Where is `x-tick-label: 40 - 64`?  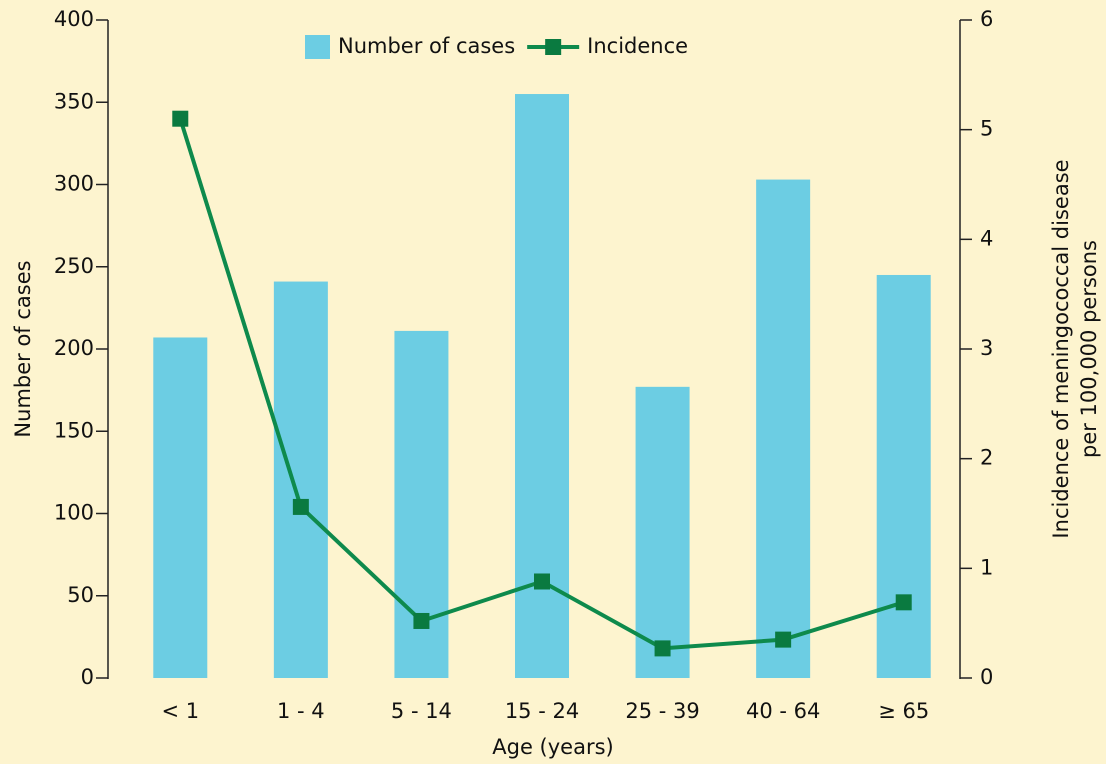
x-tick-label: 40 - 64 is located at coordinates (783, 711).